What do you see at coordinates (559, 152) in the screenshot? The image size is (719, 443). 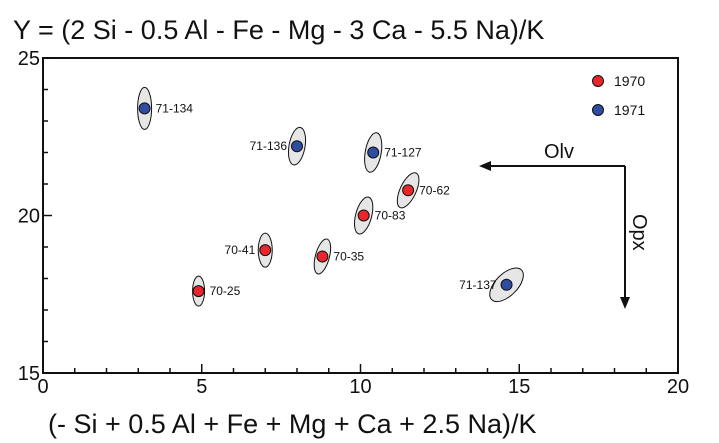 I see `olv-label: Olv` at bounding box center [559, 152].